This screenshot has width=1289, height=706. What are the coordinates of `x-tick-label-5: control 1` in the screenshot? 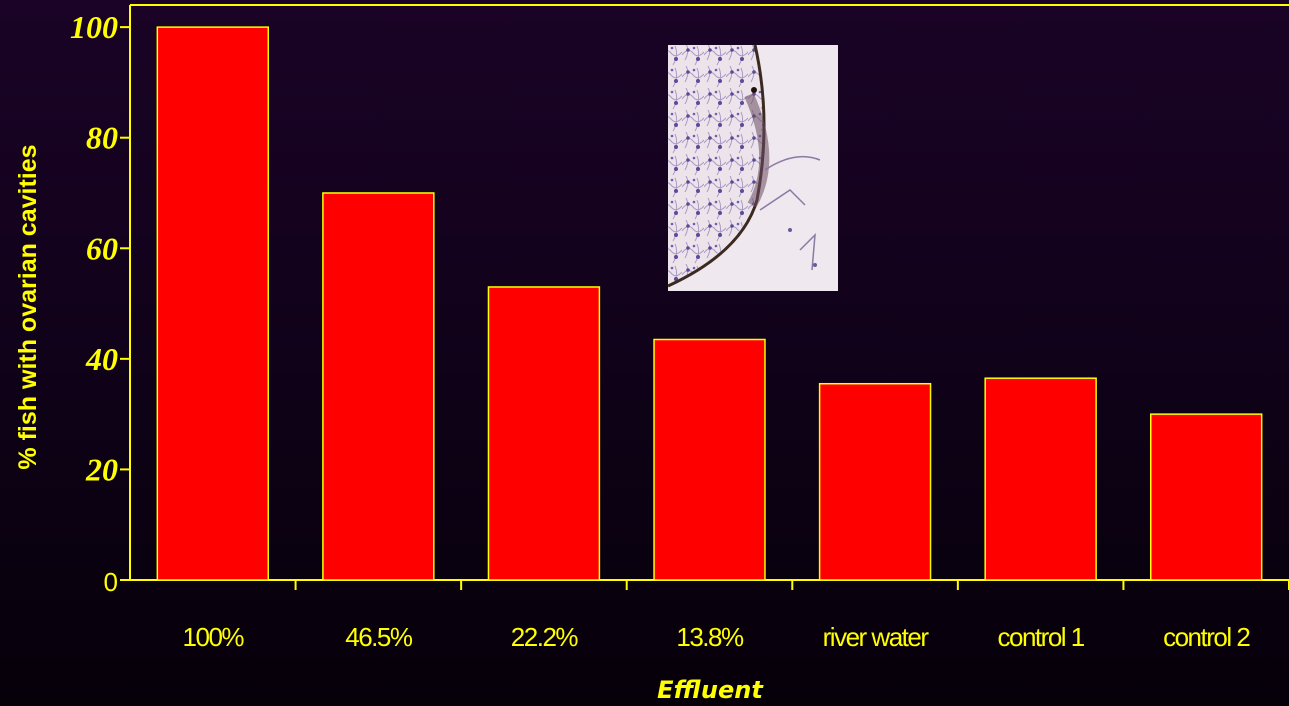 It's located at (1041, 637).